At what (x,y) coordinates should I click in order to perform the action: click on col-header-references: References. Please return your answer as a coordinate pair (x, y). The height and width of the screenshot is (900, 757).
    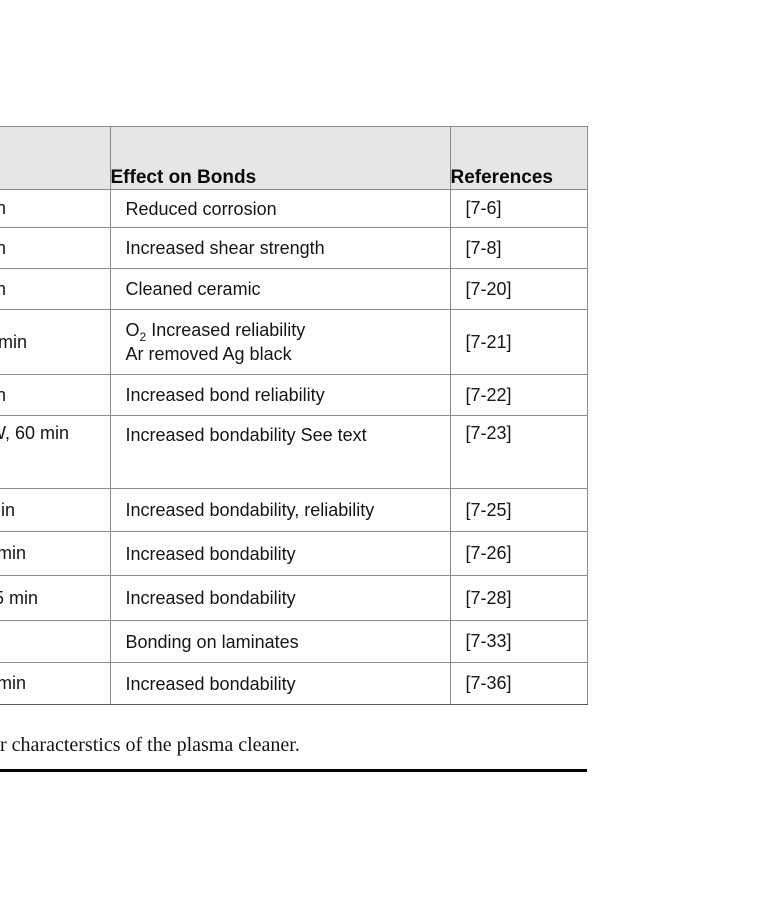
    Looking at the image, I should click on (519, 158).